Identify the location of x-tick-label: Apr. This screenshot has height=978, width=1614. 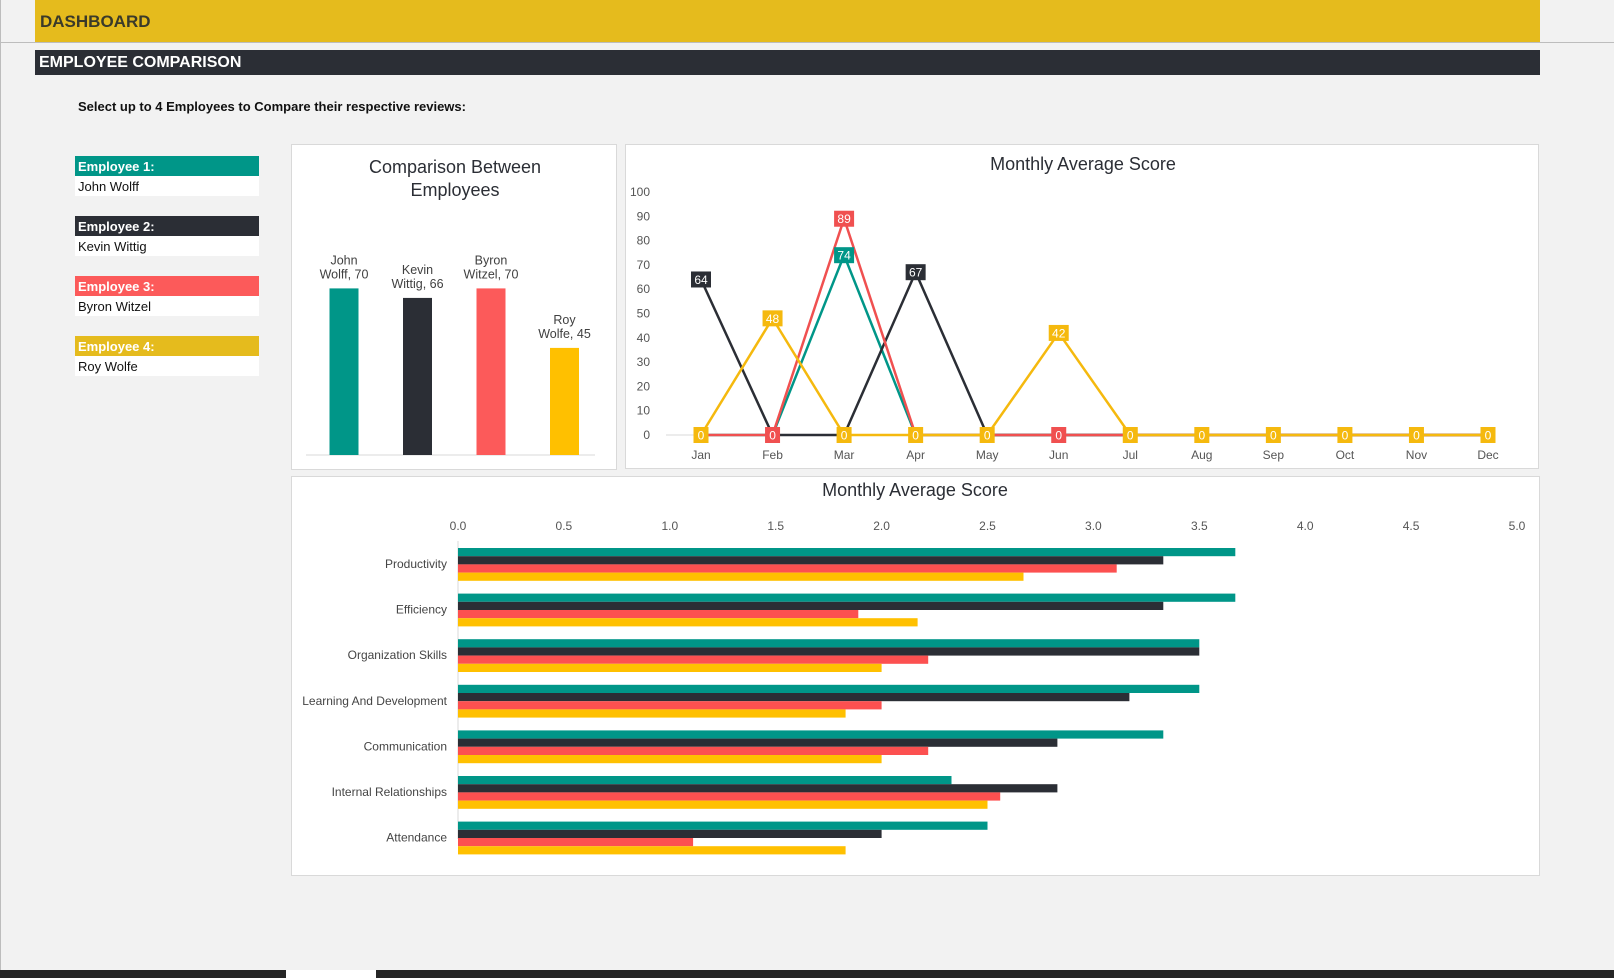
(915, 455).